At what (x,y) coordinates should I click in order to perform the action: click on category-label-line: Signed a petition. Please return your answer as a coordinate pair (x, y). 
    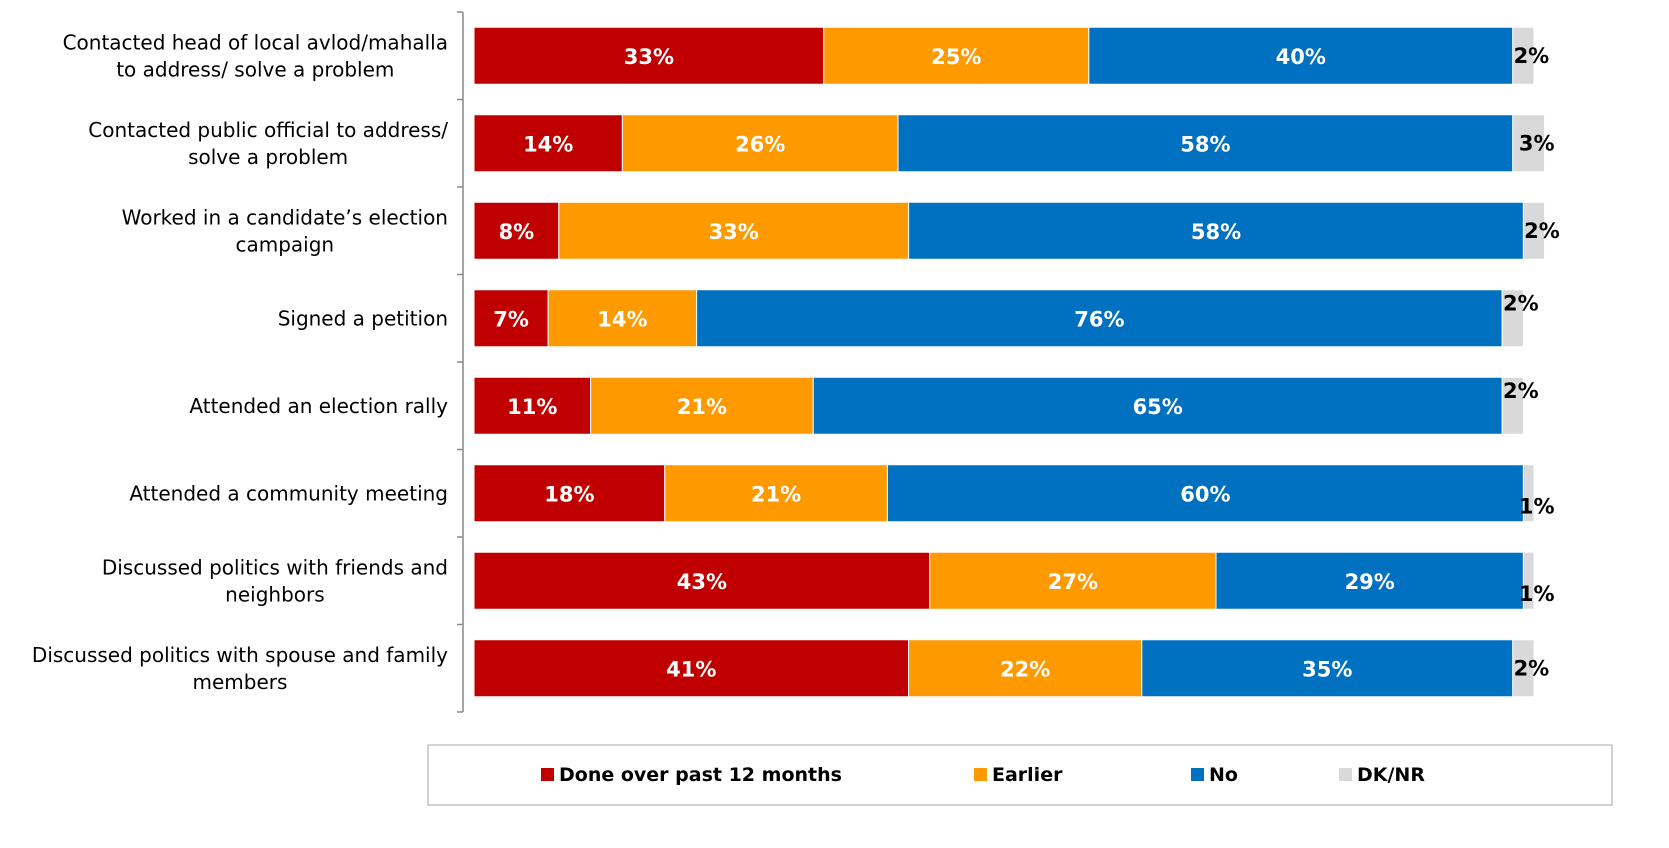
    Looking at the image, I should click on (363, 318).